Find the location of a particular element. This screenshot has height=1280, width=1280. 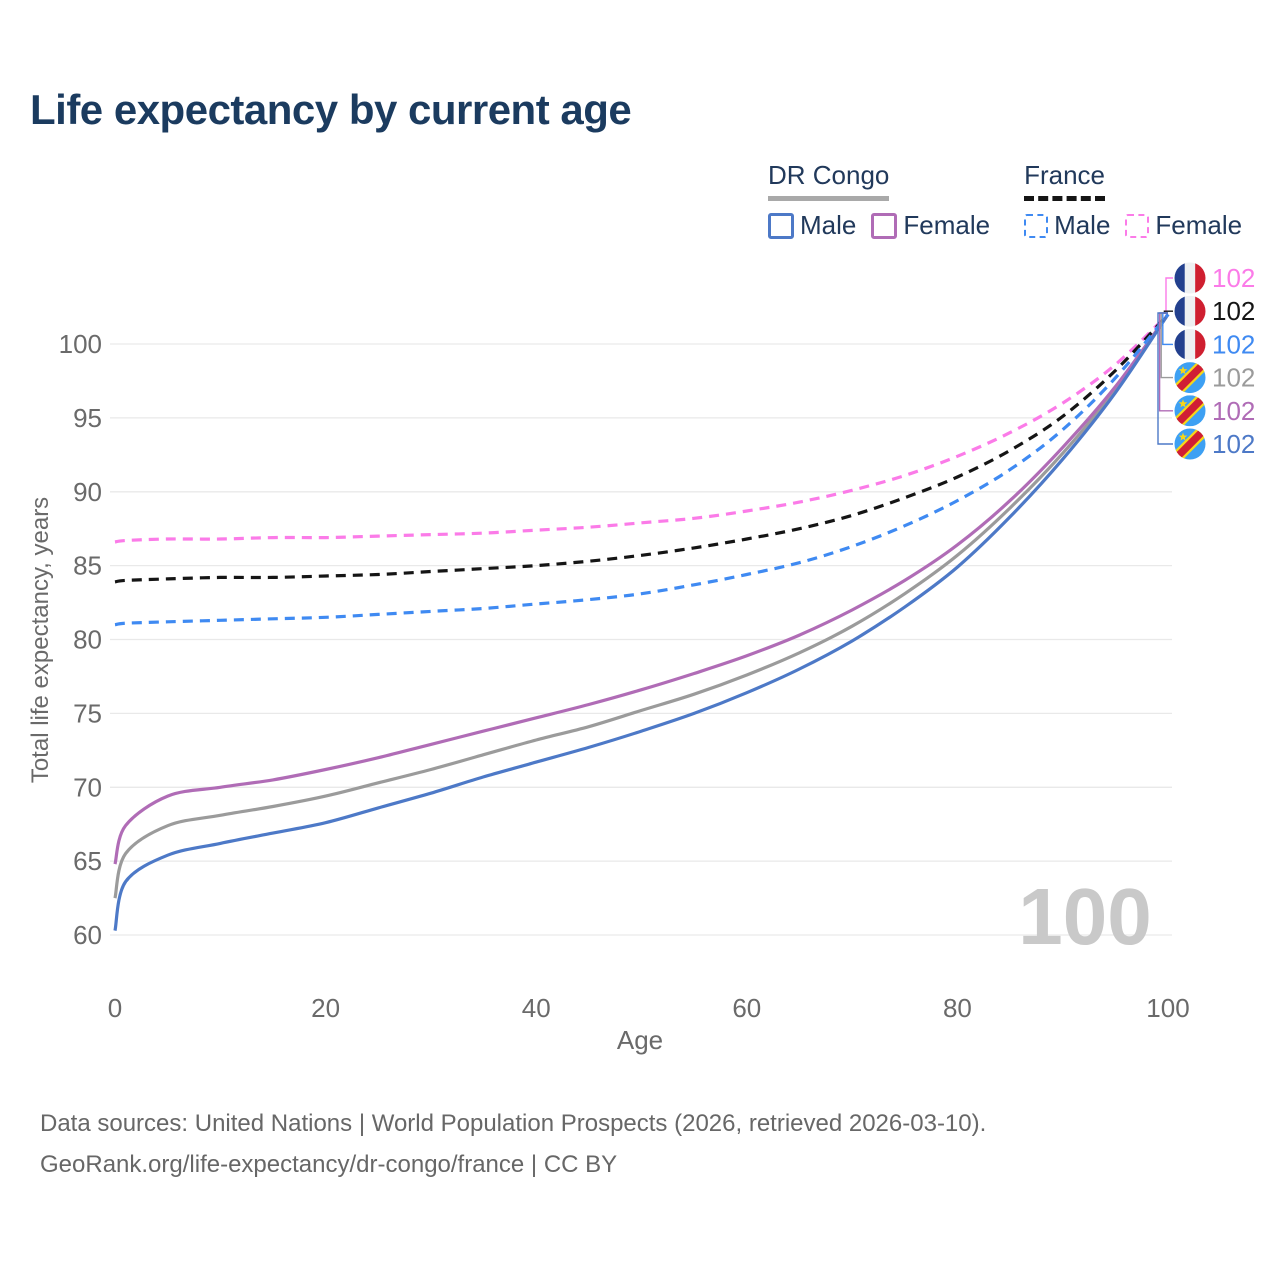

series-line-france-female is located at coordinates (642, 428).